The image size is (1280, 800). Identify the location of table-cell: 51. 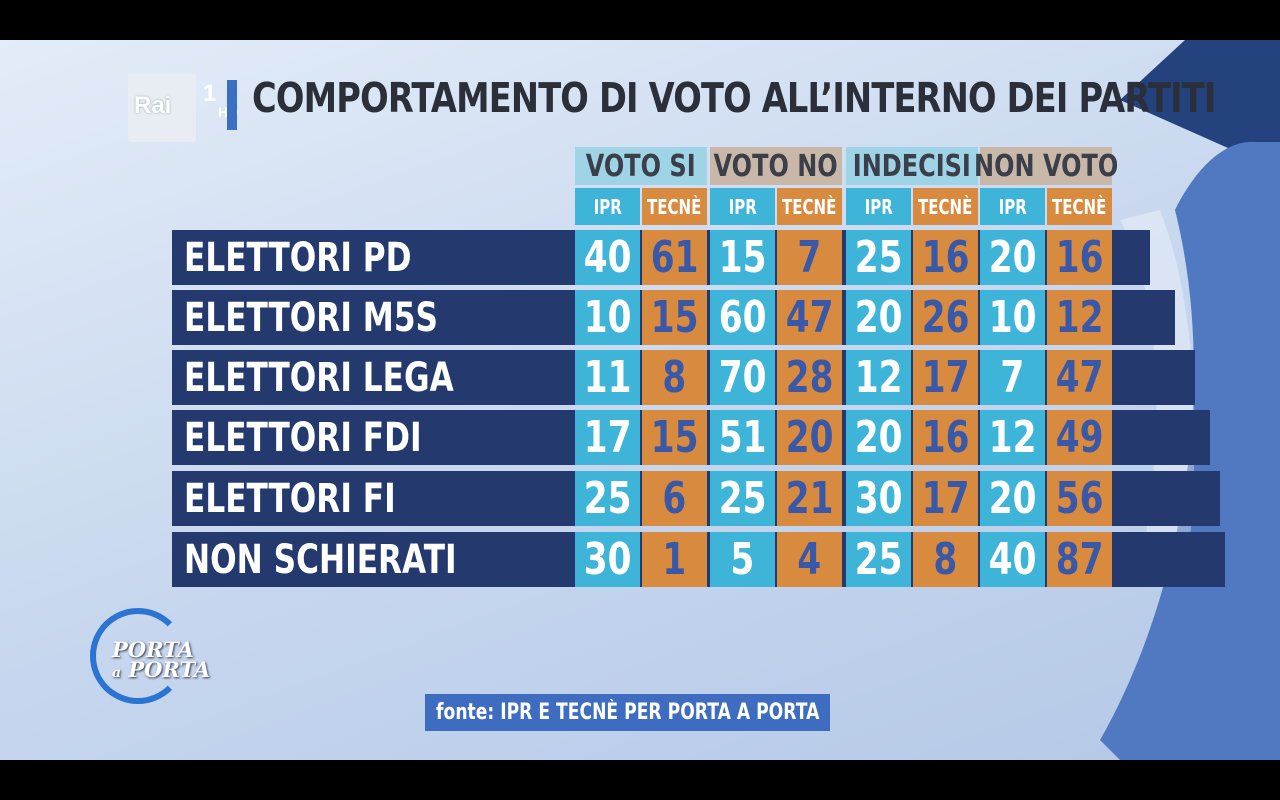
(742, 437).